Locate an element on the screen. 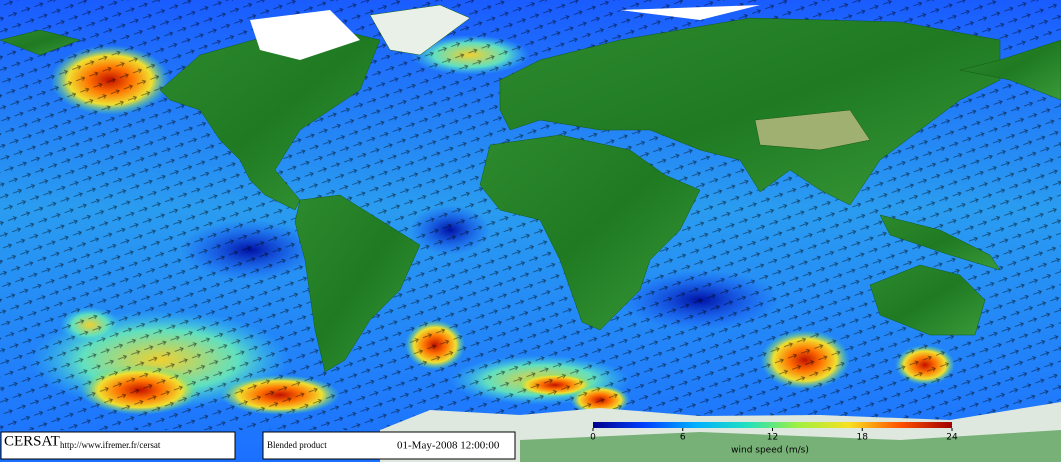  antarctica-relief is located at coordinates (790, 446).